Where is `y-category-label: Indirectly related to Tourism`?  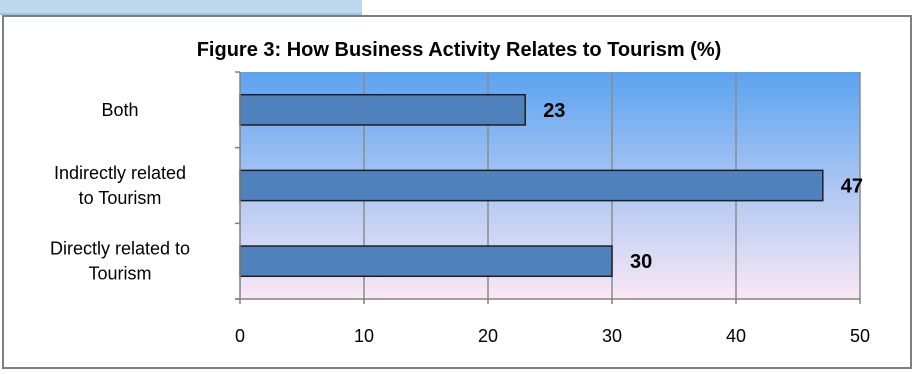
y-category-label: Indirectly related to Tourism is located at coordinates (120, 185).